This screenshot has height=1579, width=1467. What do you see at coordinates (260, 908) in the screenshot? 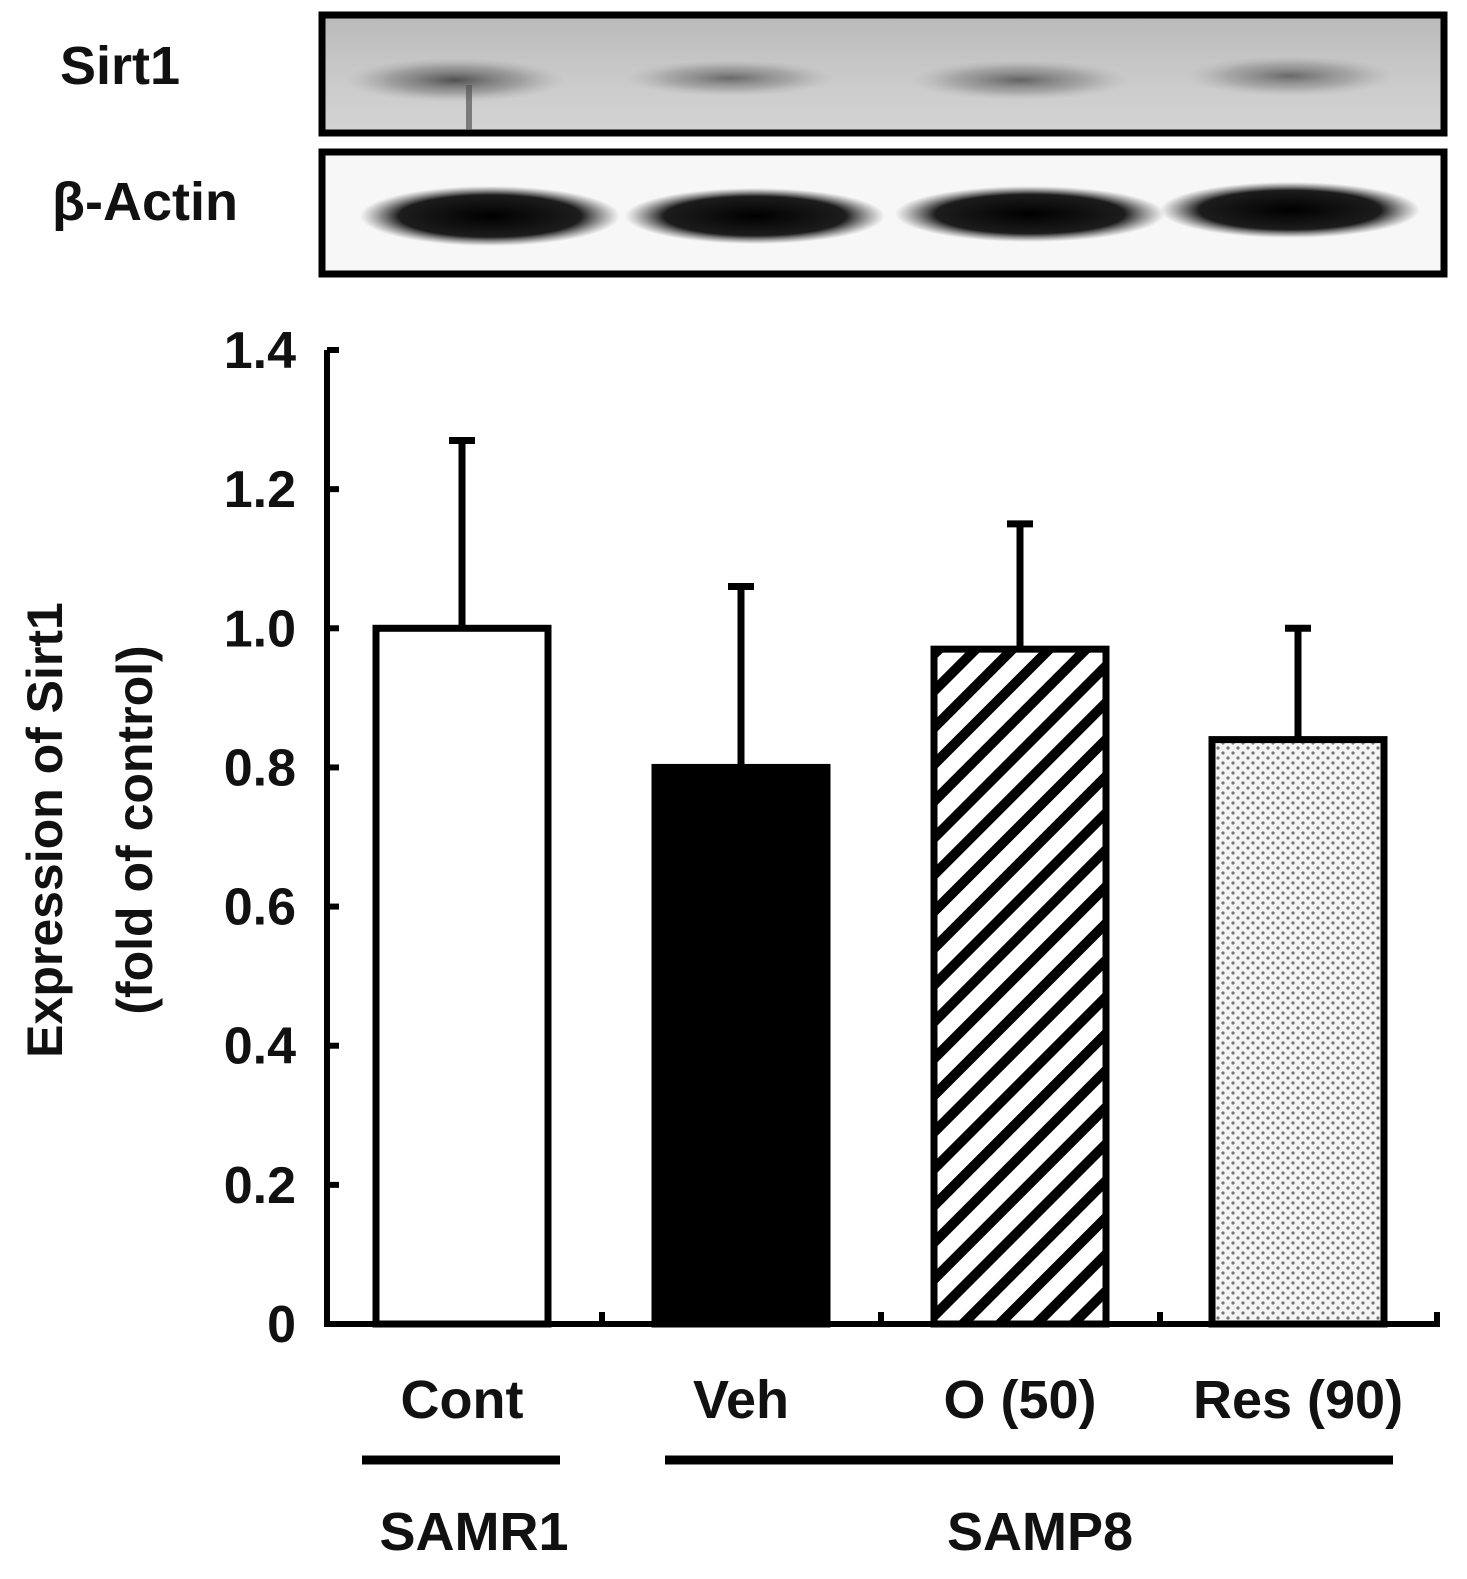
I see `y-tick-label: 0.6` at bounding box center [260, 908].